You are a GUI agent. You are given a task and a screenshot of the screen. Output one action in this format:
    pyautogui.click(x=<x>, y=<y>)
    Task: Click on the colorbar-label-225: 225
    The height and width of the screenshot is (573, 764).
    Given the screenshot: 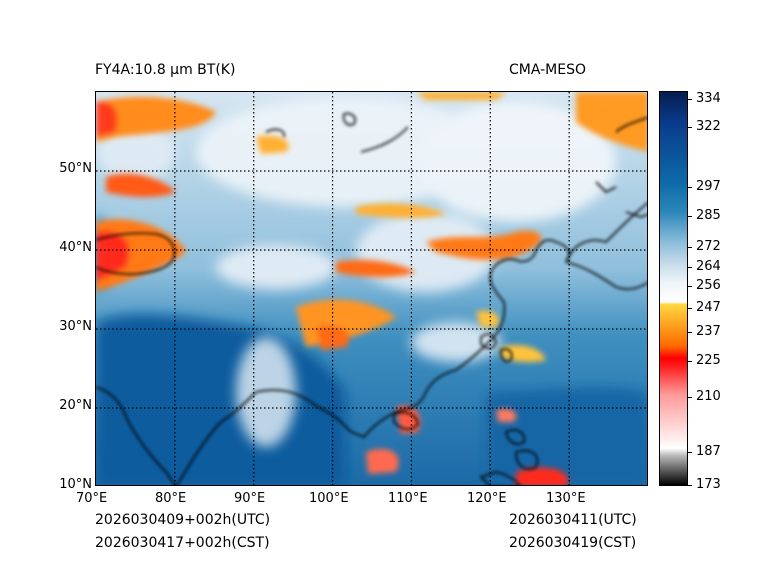 What is the action you would take?
    pyautogui.click(x=708, y=360)
    